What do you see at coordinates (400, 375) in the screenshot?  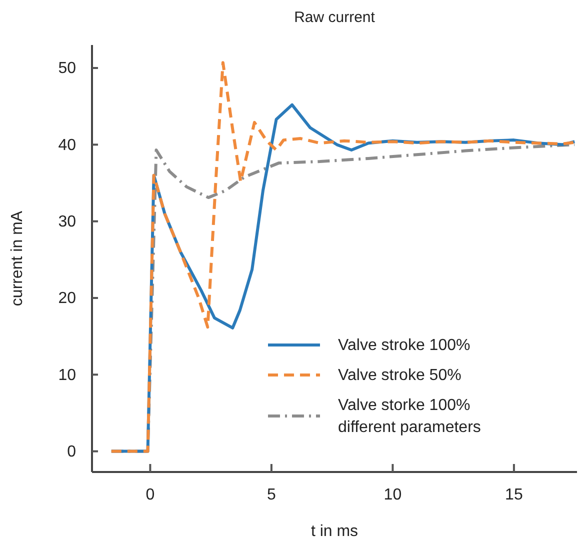 I see `legend-label: Valve stroke 50%` at bounding box center [400, 375].